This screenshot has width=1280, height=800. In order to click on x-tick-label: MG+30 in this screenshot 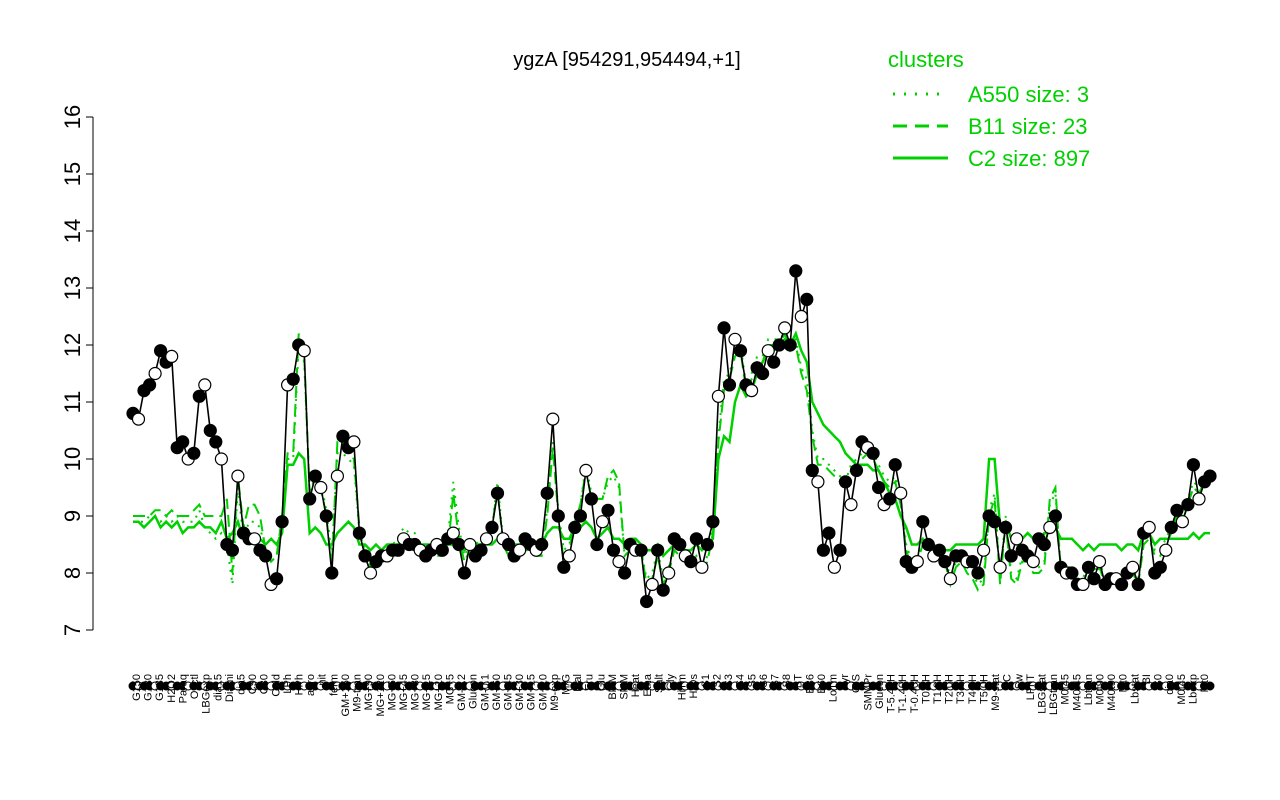, I will do `click(416, 692)`.